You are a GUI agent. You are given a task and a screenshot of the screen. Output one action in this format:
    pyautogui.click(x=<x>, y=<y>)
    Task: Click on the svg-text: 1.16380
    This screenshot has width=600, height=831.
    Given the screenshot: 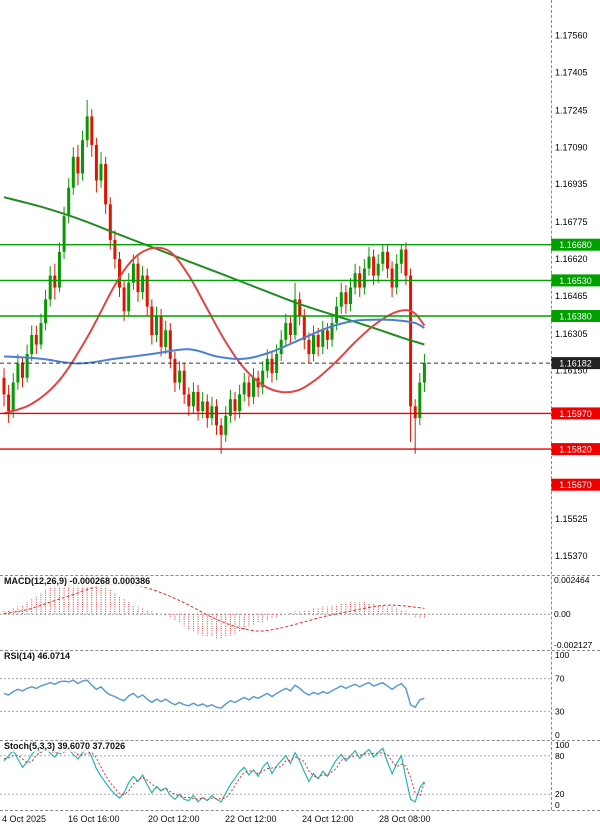 What is the action you would take?
    pyautogui.click(x=575, y=317)
    